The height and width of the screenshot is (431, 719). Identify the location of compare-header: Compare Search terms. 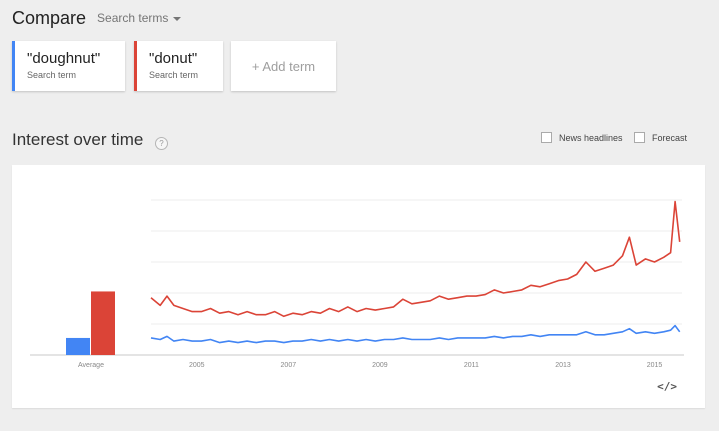
(97, 18).